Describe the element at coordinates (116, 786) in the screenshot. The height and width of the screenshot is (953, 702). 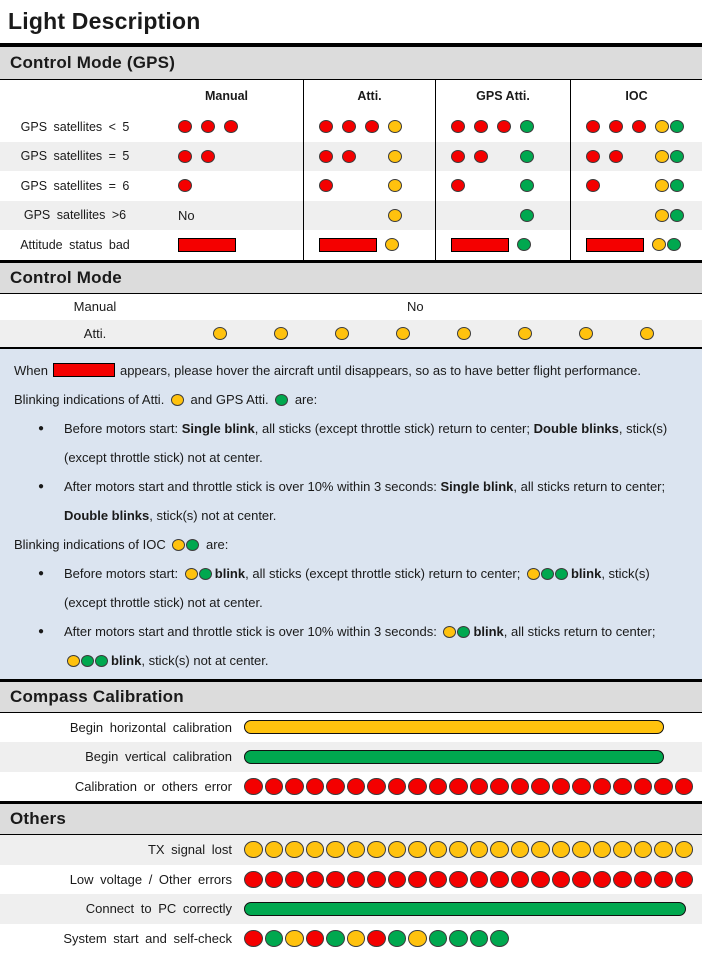
I see `row-label: Calibration or others error` at that location.